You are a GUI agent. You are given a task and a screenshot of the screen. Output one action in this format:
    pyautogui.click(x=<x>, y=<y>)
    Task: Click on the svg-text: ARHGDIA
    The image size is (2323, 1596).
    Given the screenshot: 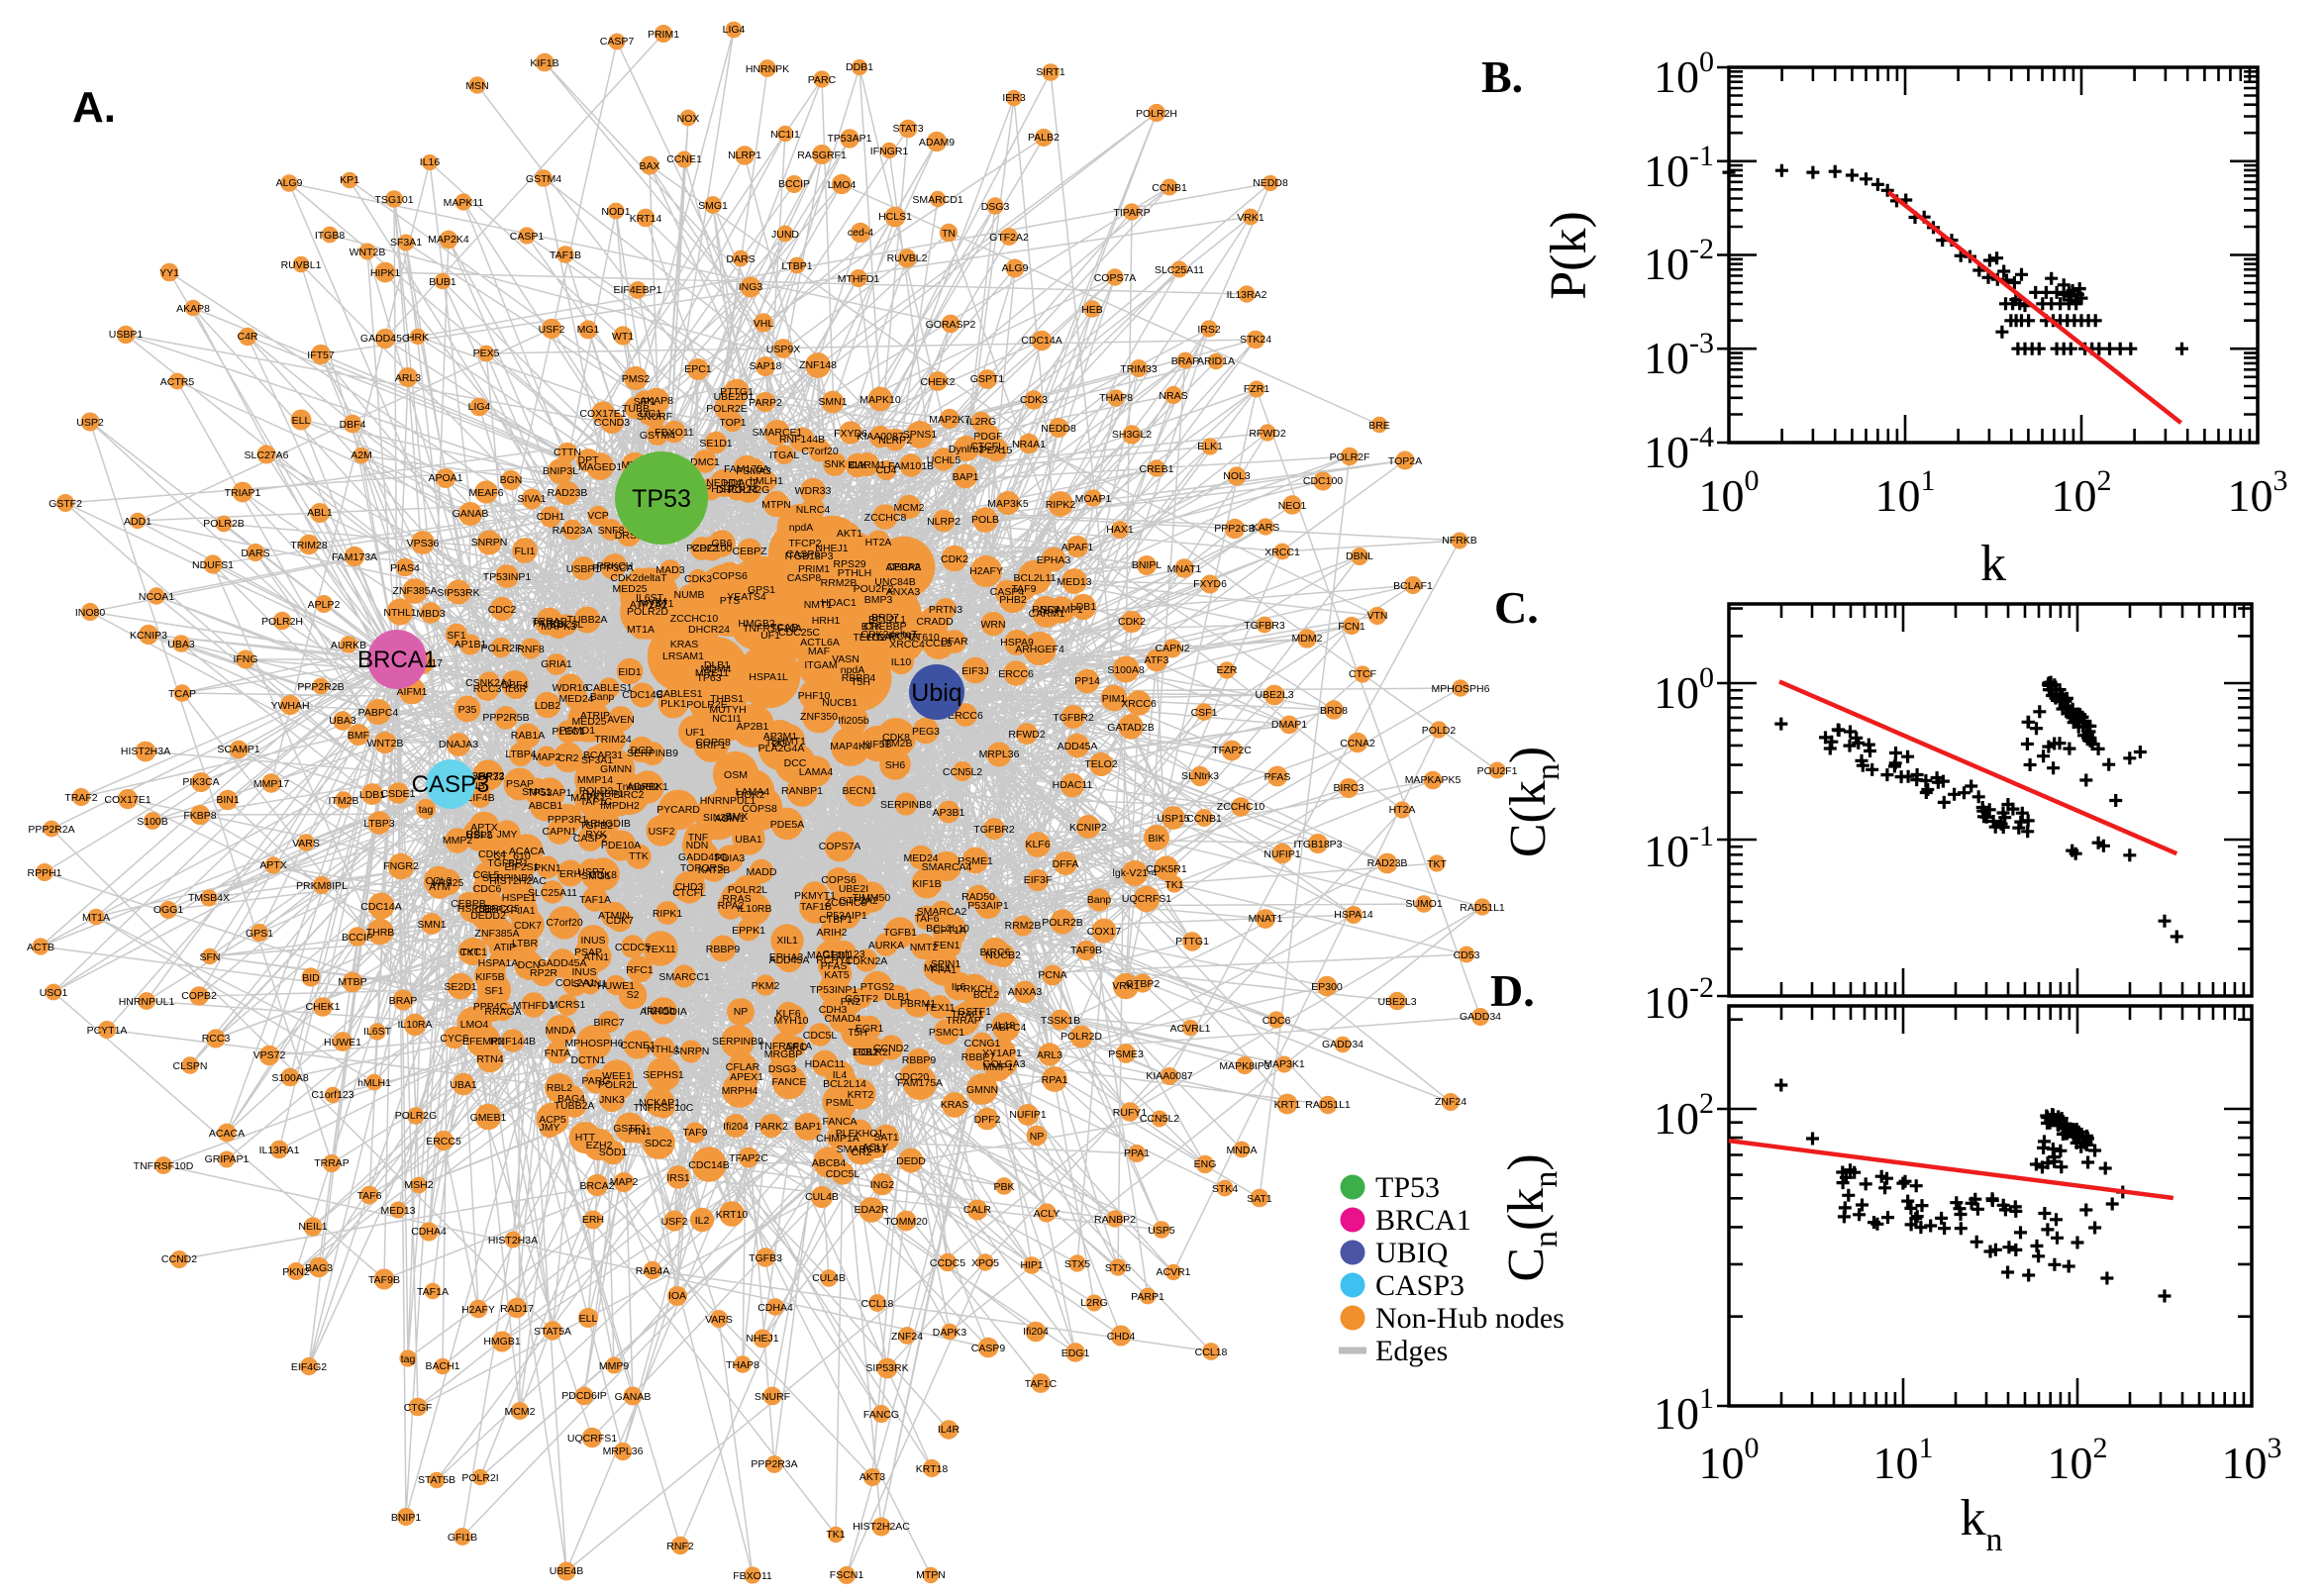 What is the action you would take?
    pyautogui.click(x=663, y=1012)
    